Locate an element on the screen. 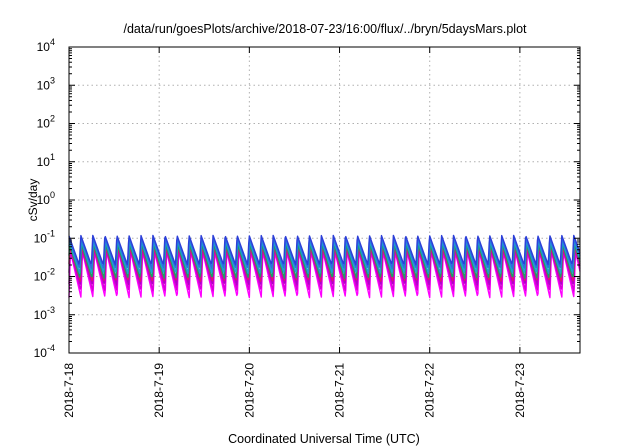 This screenshot has height=448, width=640. y-tick-label: 10⁻¹ is located at coordinates (44, 236).